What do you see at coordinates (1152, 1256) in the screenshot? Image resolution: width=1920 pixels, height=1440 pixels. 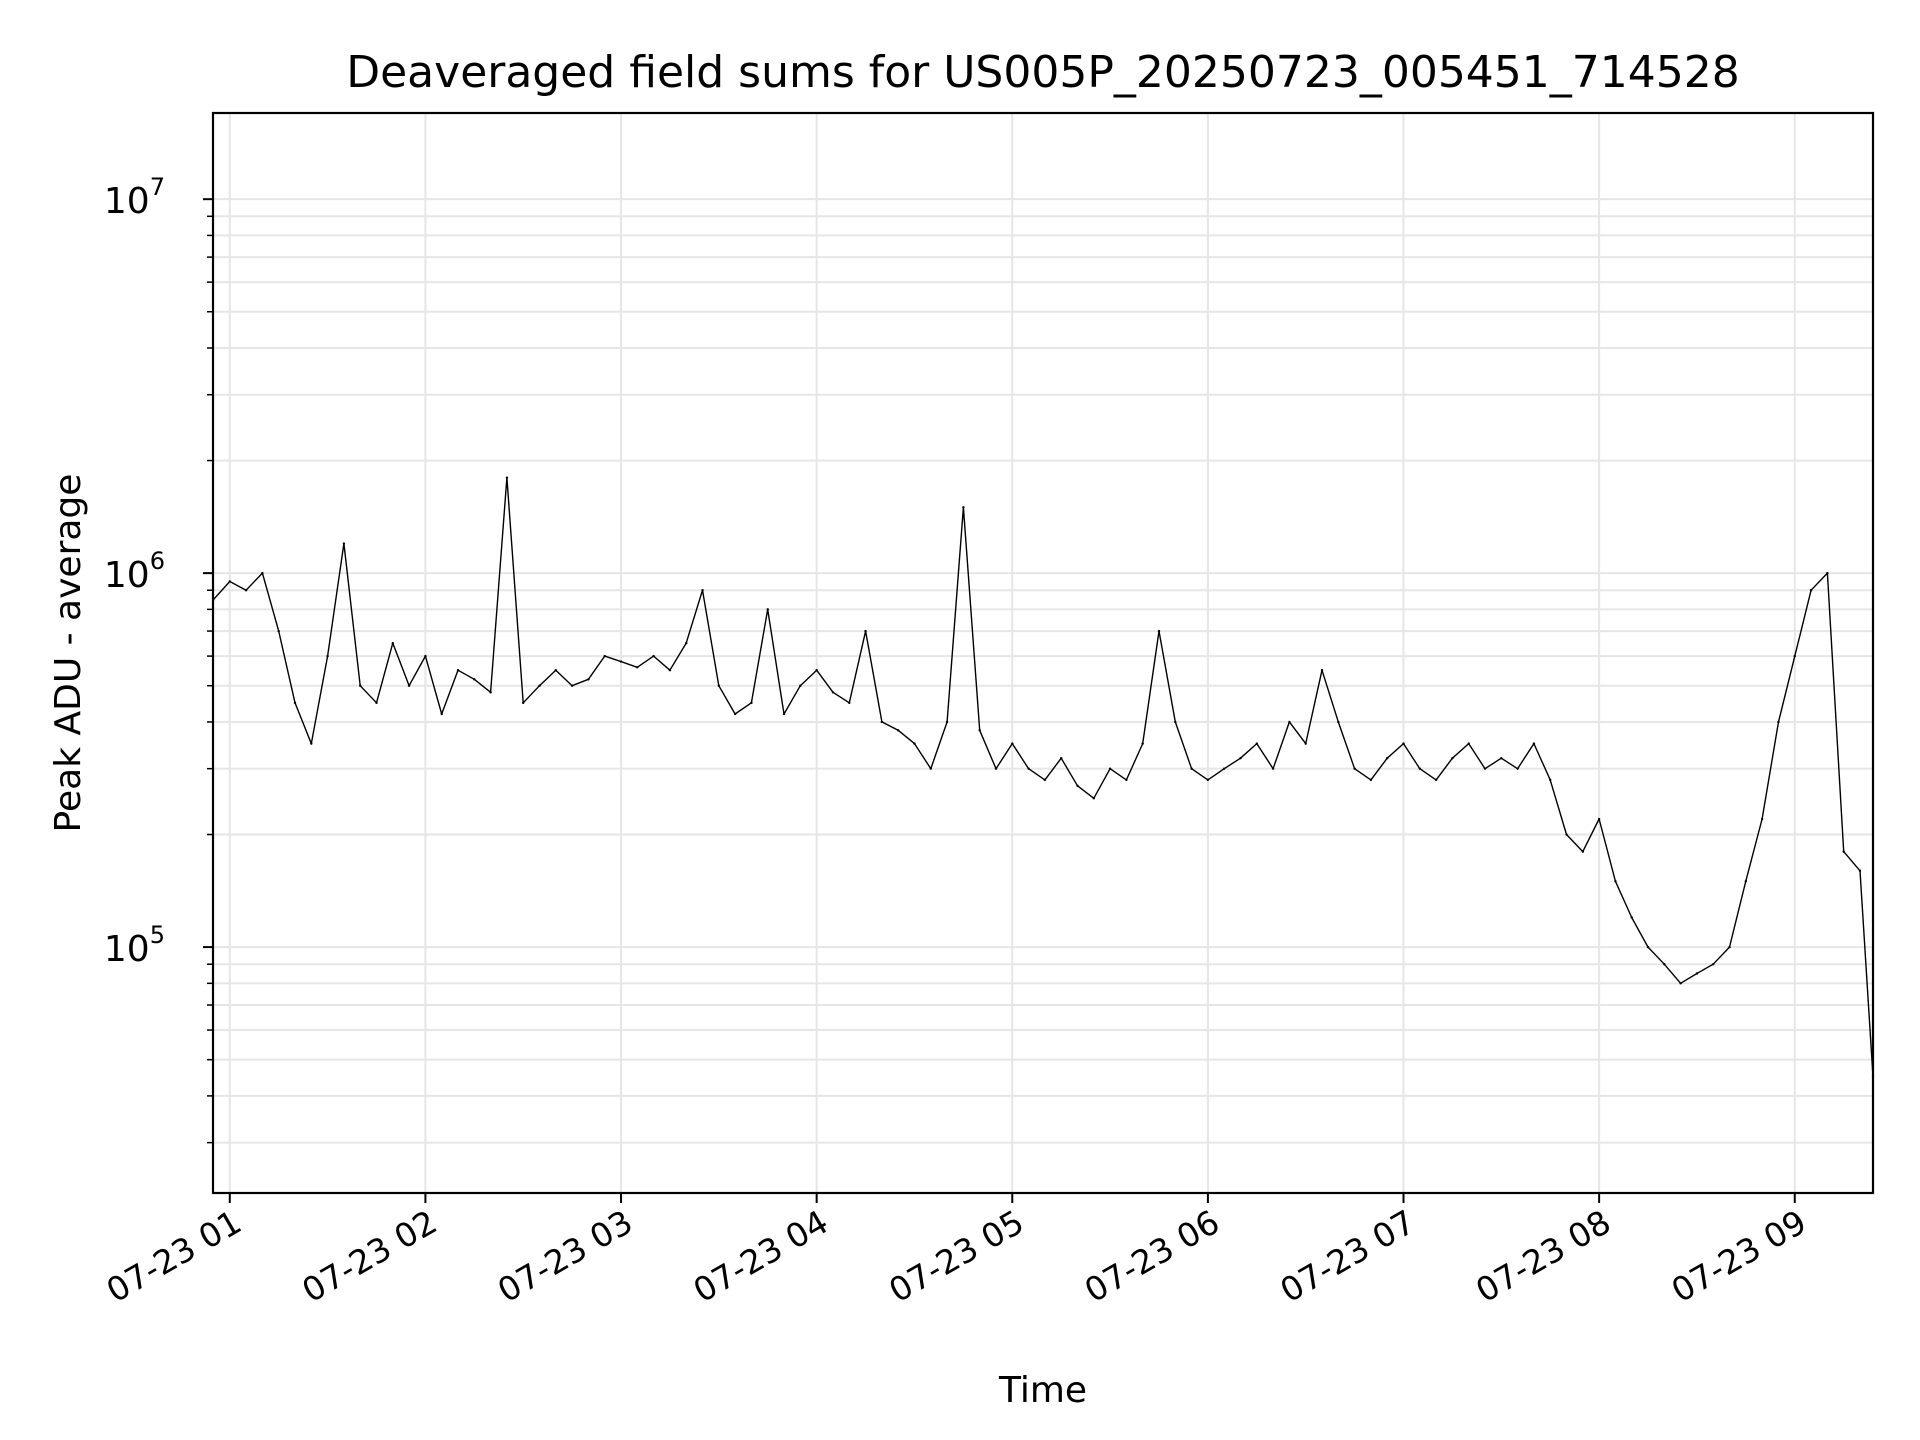 I see `x-tick-label: 07-23 06` at bounding box center [1152, 1256].